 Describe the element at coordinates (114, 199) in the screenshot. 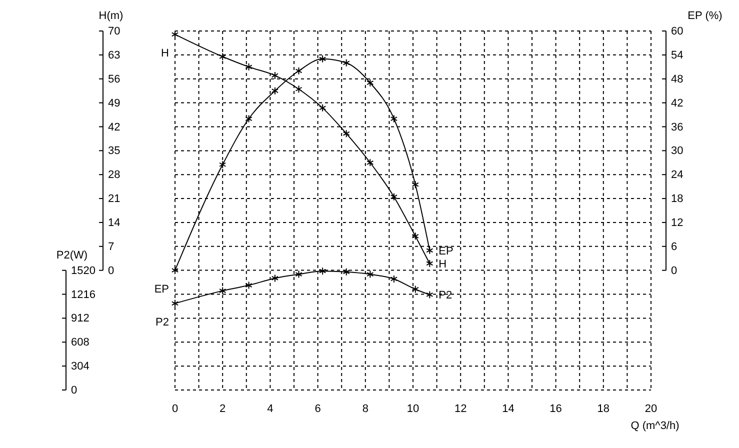

I see `y-tick-label: 21` at that location.